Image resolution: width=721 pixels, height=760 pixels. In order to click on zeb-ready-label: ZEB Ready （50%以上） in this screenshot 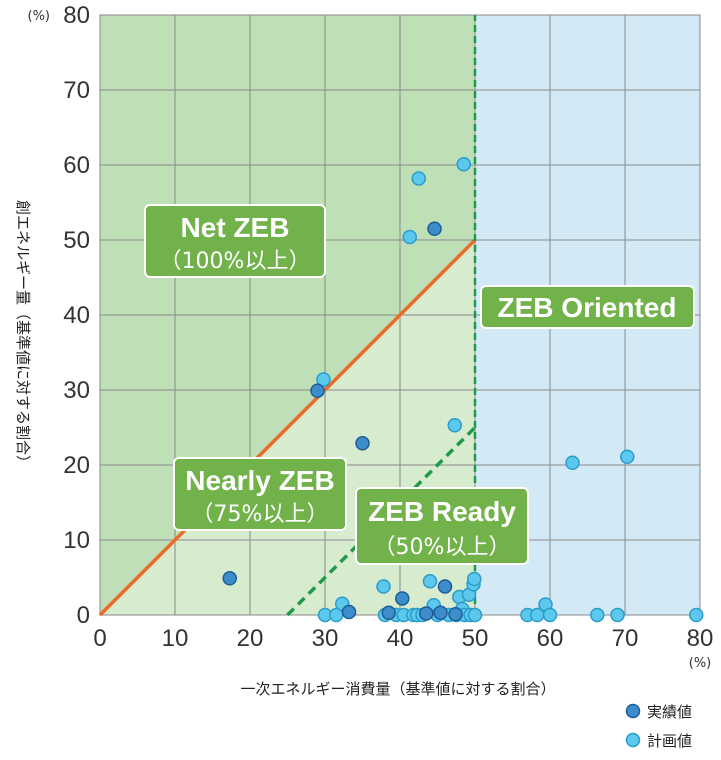, I will do `click(442, 526)`.